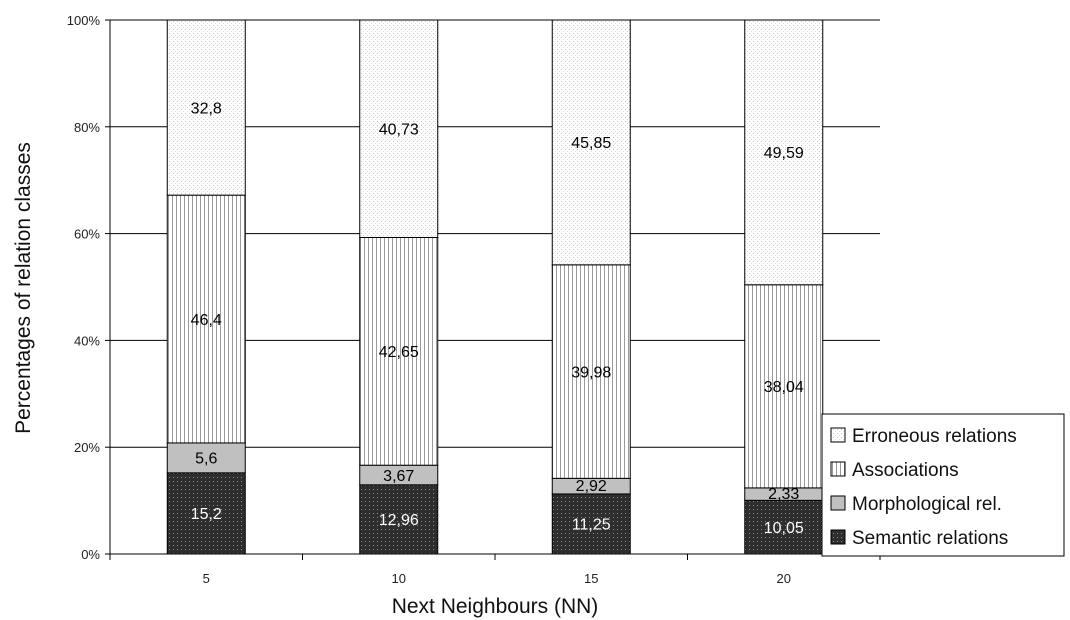  I want to click on x-axis-title: Next Neighbours (NN), so click(495, 606).